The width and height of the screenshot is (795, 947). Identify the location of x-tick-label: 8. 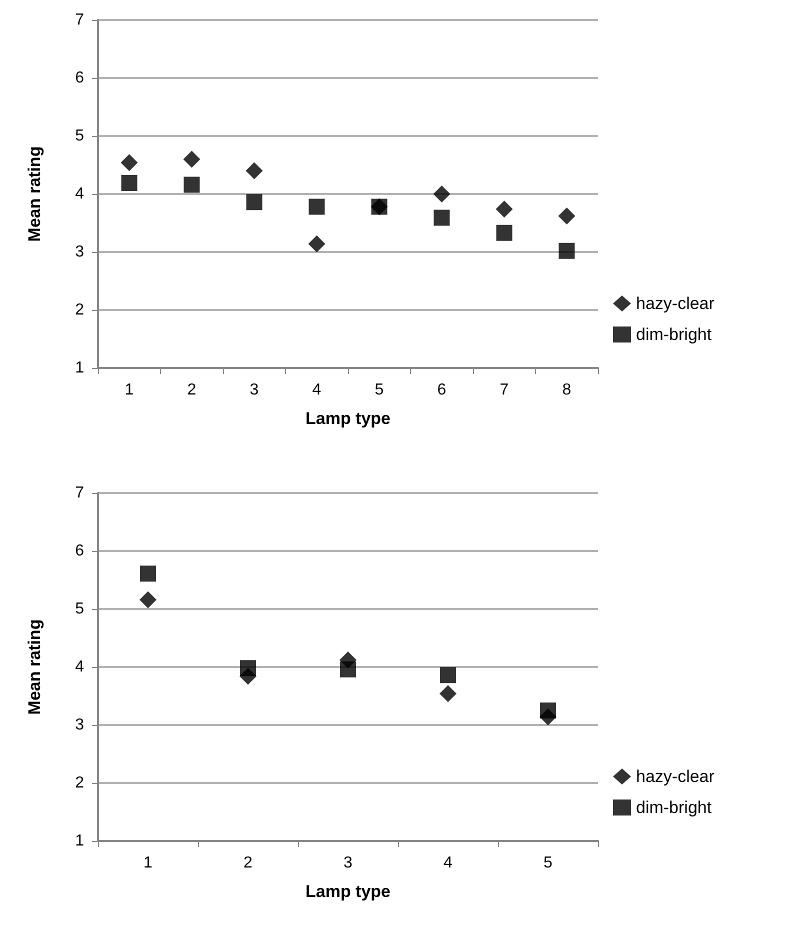
(567, 390).